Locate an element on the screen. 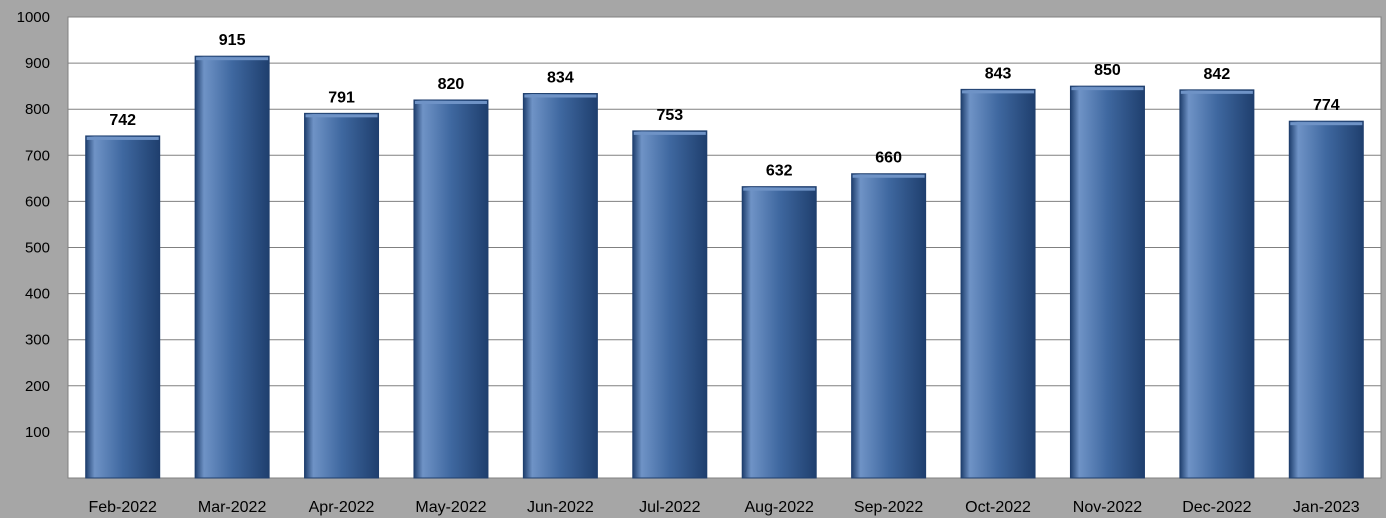 Image resolution: width=1386 pixels, height=518 pixels. data-label: 742 is located at coordinates (122, 120).